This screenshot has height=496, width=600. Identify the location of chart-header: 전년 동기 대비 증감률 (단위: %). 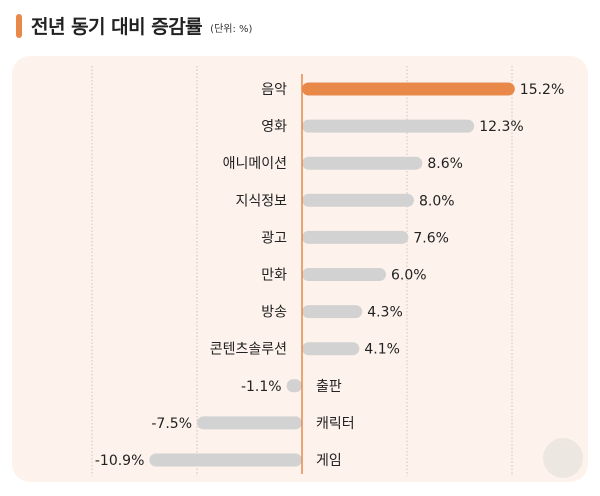
(134, 25).